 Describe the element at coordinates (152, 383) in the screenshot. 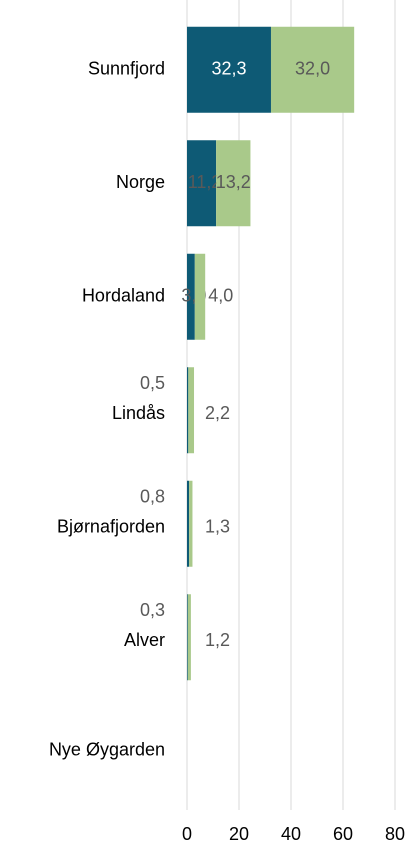

I see `value-label: 0,5` at that location.